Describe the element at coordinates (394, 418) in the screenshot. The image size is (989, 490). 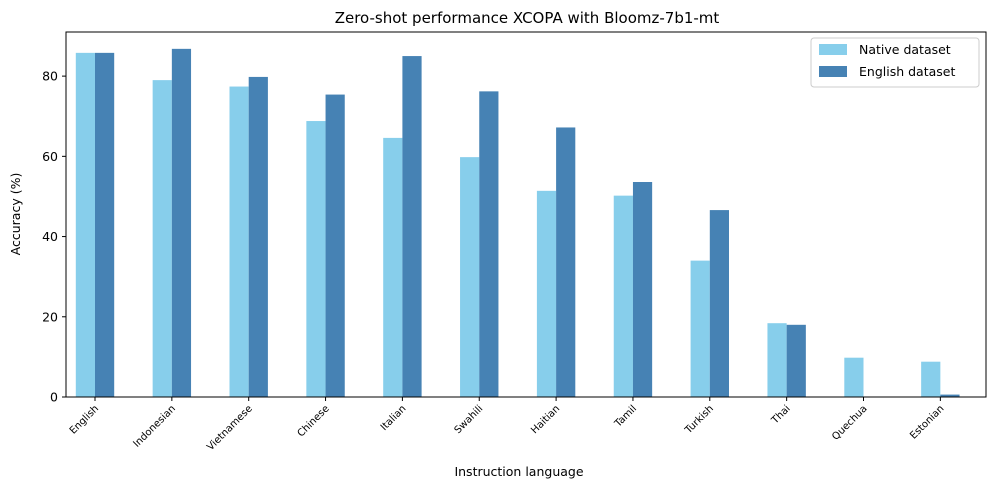
I see `x-tick-label: Italian` at that location.